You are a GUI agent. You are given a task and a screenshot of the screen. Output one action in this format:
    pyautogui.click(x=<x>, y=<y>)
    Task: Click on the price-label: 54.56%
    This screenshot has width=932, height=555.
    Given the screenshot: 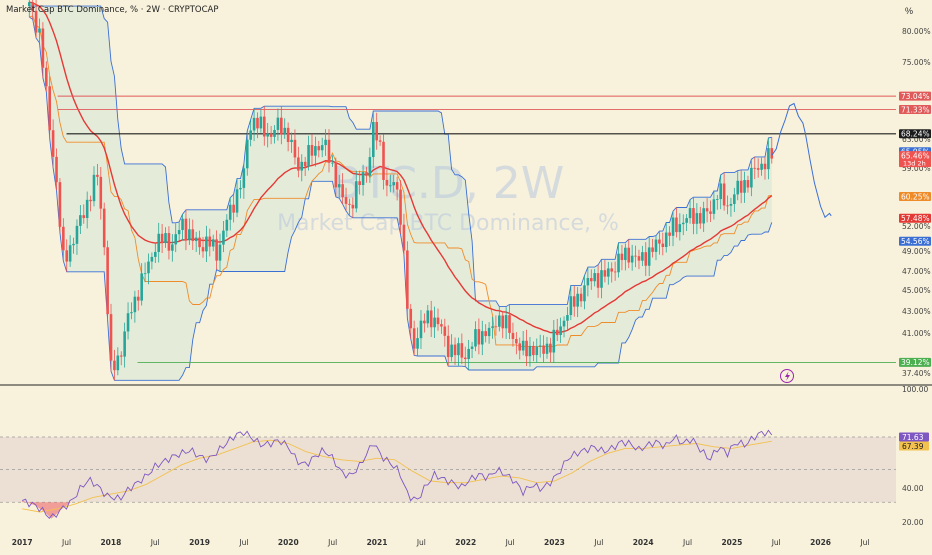 What is the action you would take?
    pyautogui.click(x=915, y=241)
    